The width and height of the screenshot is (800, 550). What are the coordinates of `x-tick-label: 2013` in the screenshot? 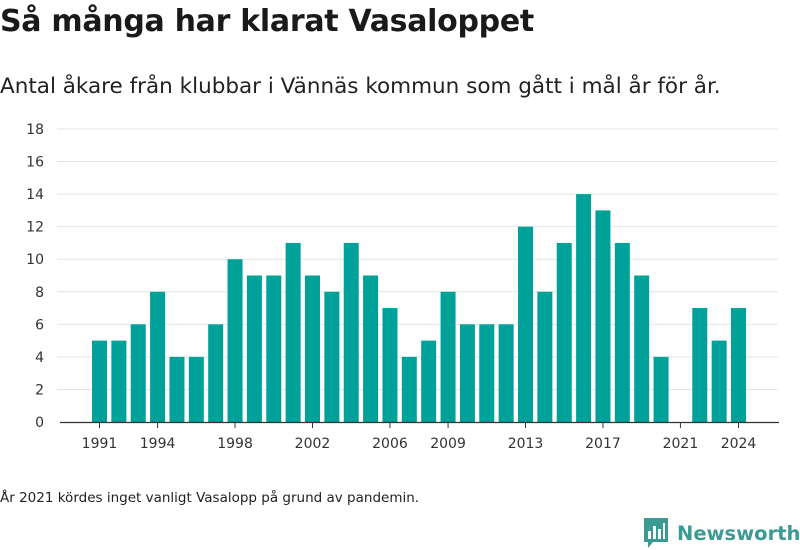 It's located at (526, 444).